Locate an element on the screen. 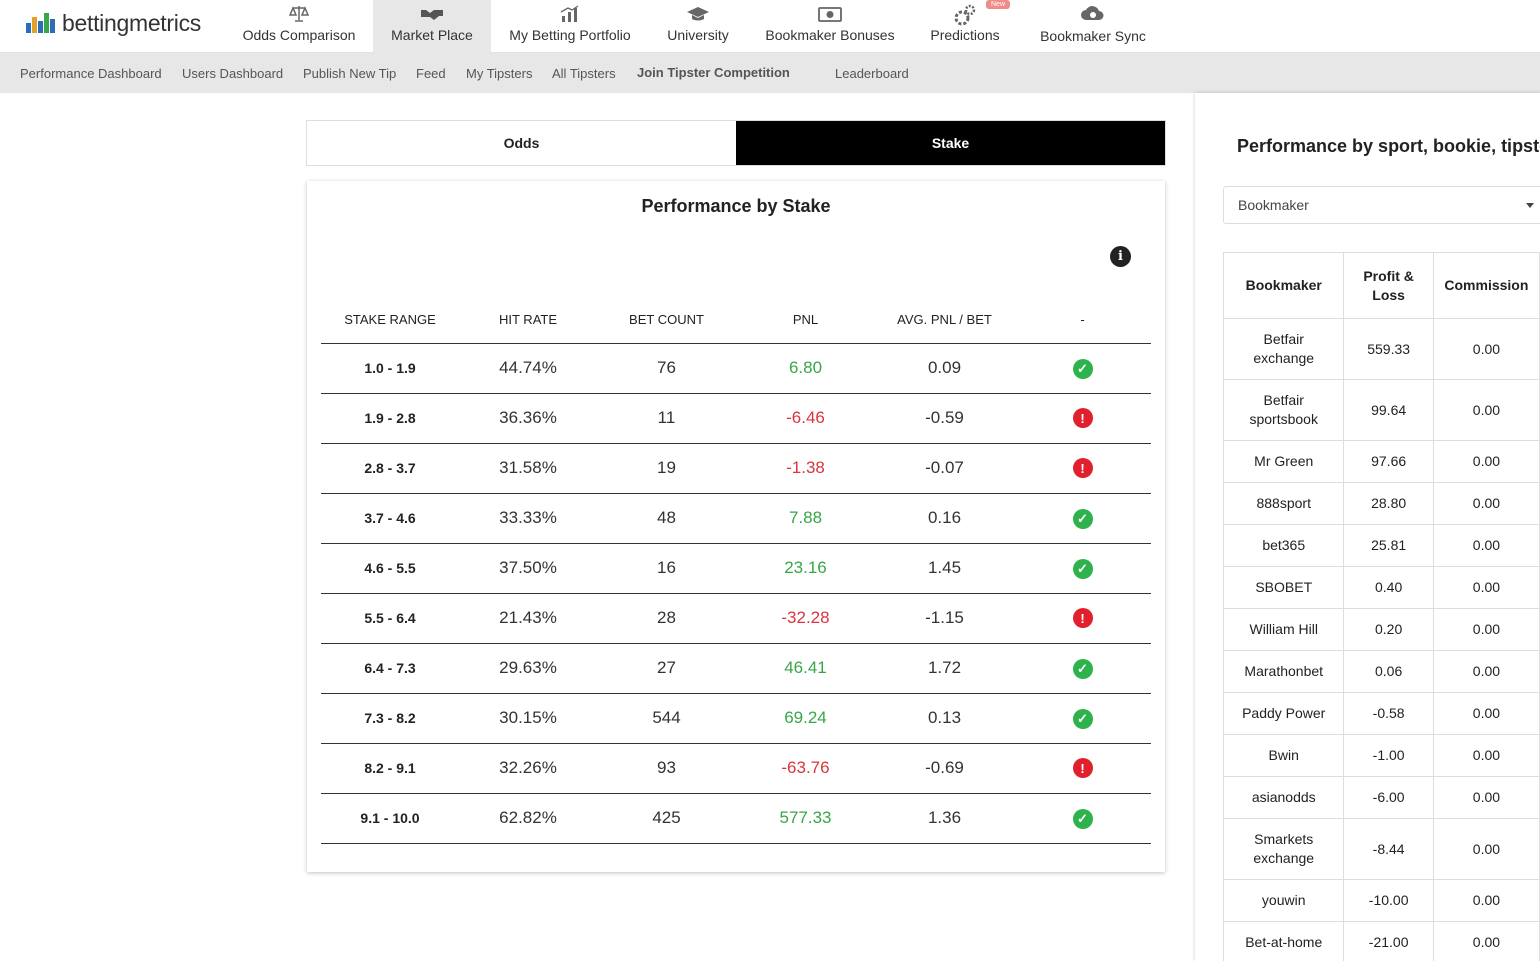  cell-avg-pnl: 0.13 is located at coordinates (944, 718).